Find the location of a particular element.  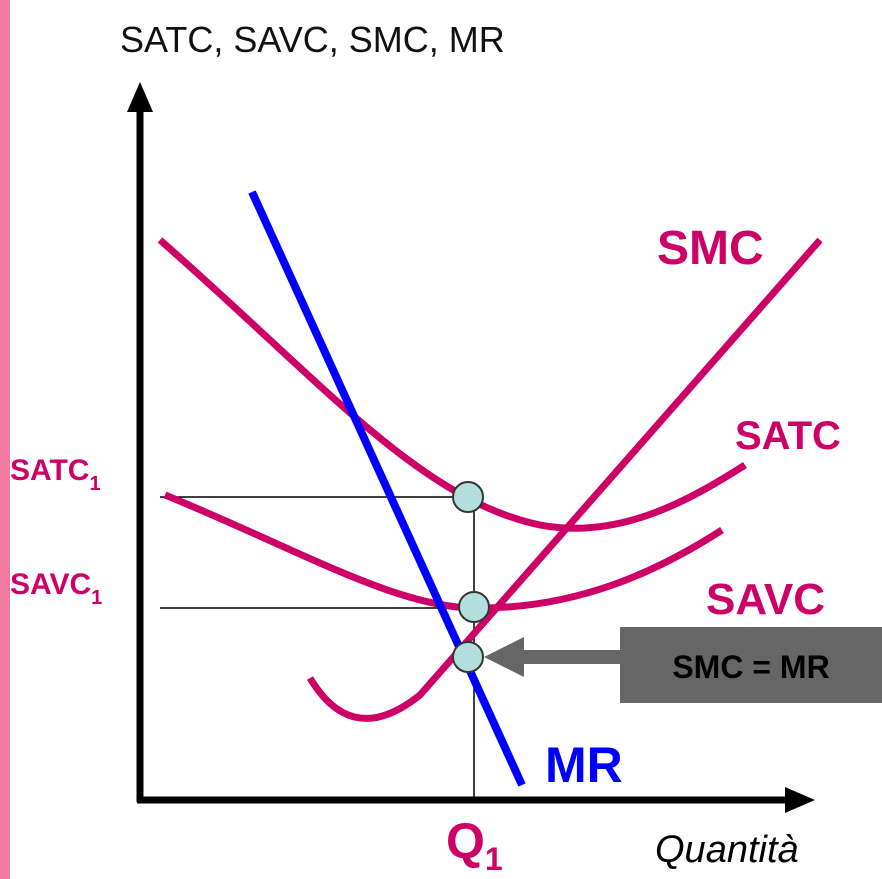

mr-label: MR is located at coordinates (584, 765).